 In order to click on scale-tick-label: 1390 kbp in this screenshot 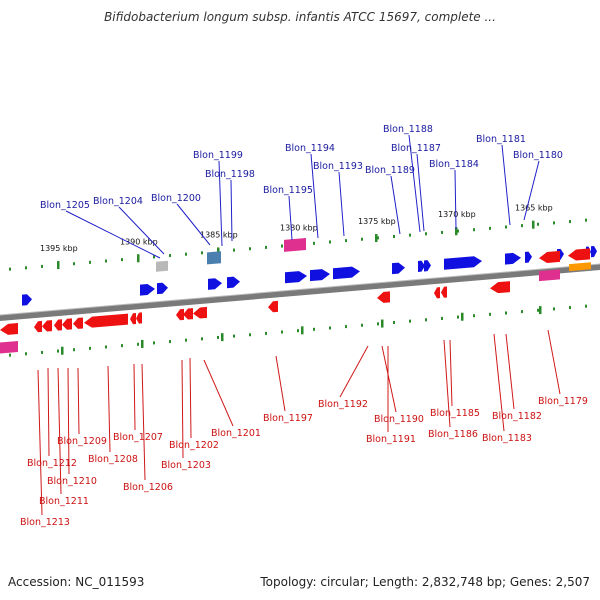, I will do `click(139, 241)`.